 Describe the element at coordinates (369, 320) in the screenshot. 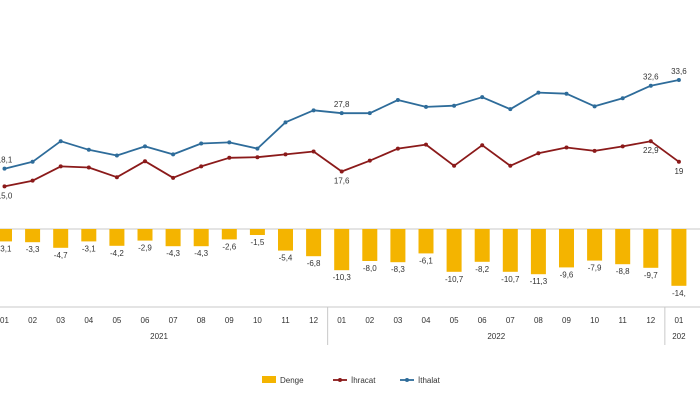

I see `x-tick-14: 02` at that location.